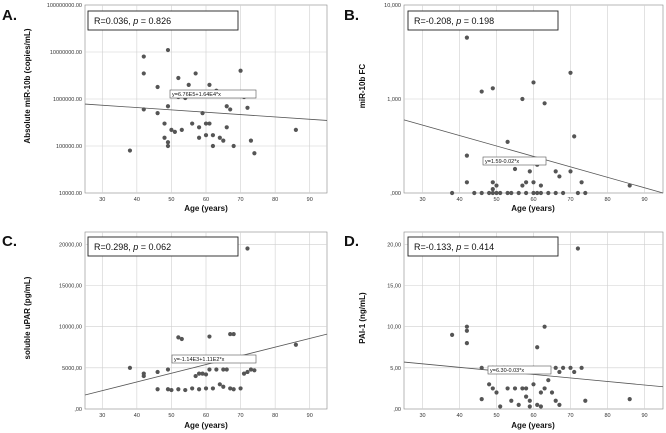  I want to click on y-tick-label: 10000,00, so click(70, 328).